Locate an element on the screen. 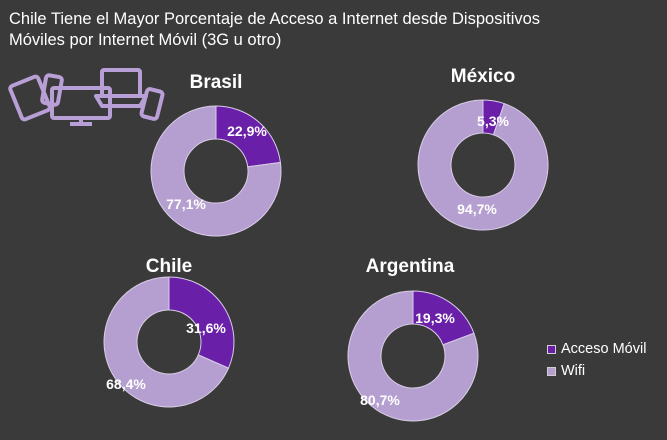  legend: Acceso Móvil Wifi is located at coordinates (596, 360).